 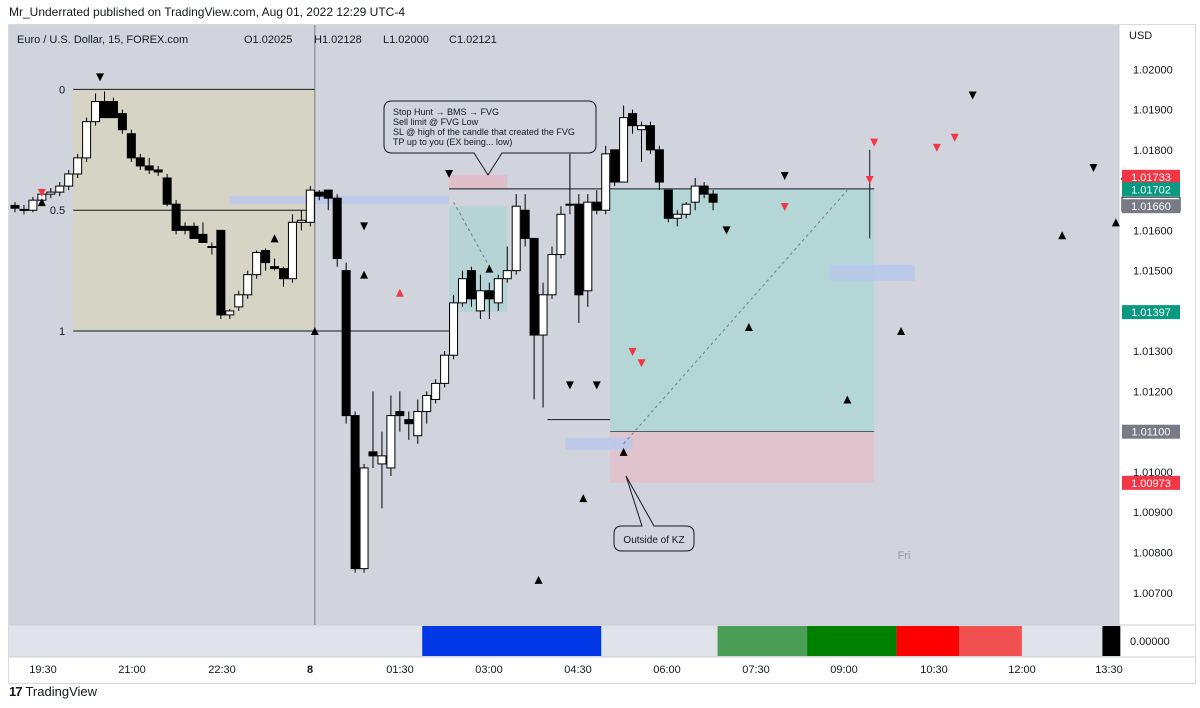 What do you see at coordinates (446, 112) in the screenshot?
I see `annotation-line: Stop Hunt → BMS → FVG` at bounding box center [446, 112].